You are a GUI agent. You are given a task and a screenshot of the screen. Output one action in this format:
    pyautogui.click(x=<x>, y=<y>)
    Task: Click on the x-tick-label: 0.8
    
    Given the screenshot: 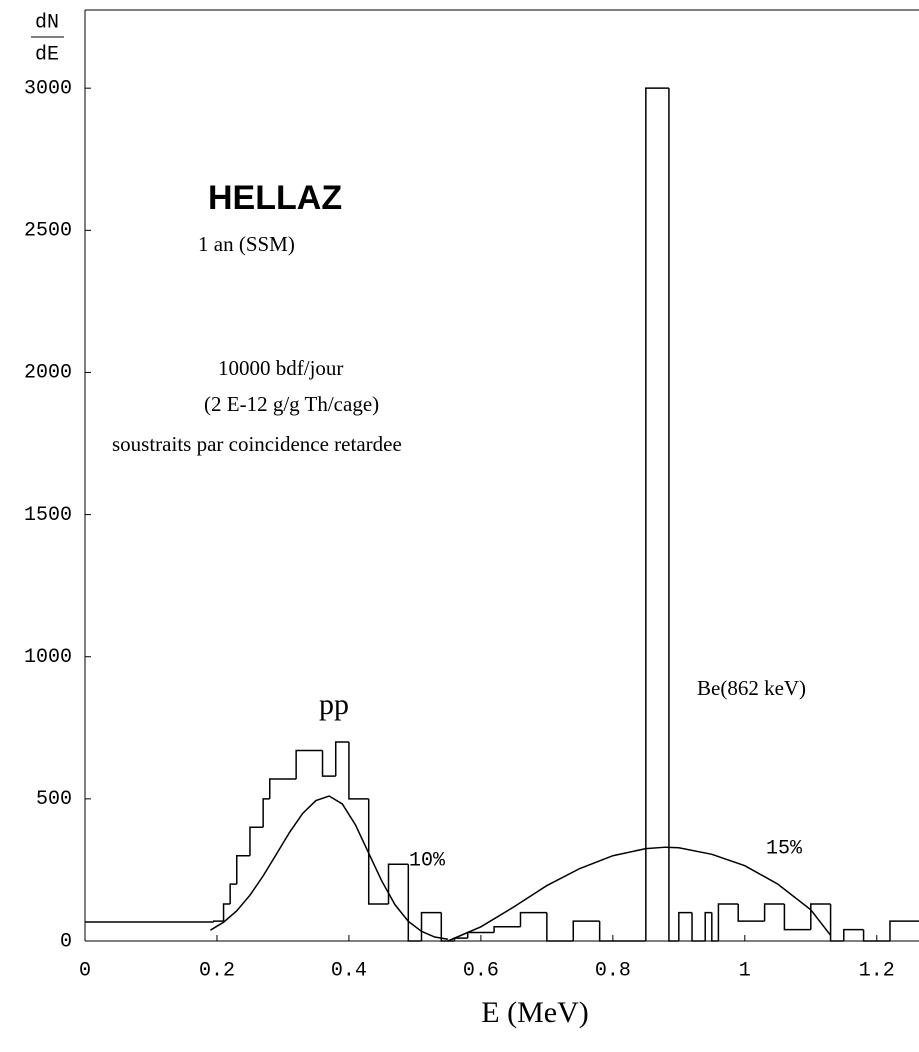 What is the action you would take?
    pyautogui.click(x=613, y=970)
    